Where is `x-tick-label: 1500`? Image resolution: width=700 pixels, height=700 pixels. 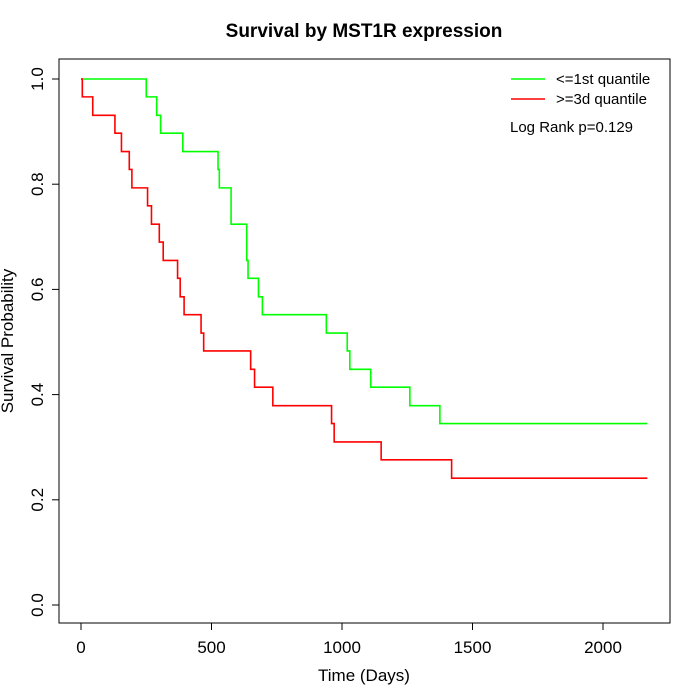
x-tick-label: 1500 is located at coordinates (473, 647).